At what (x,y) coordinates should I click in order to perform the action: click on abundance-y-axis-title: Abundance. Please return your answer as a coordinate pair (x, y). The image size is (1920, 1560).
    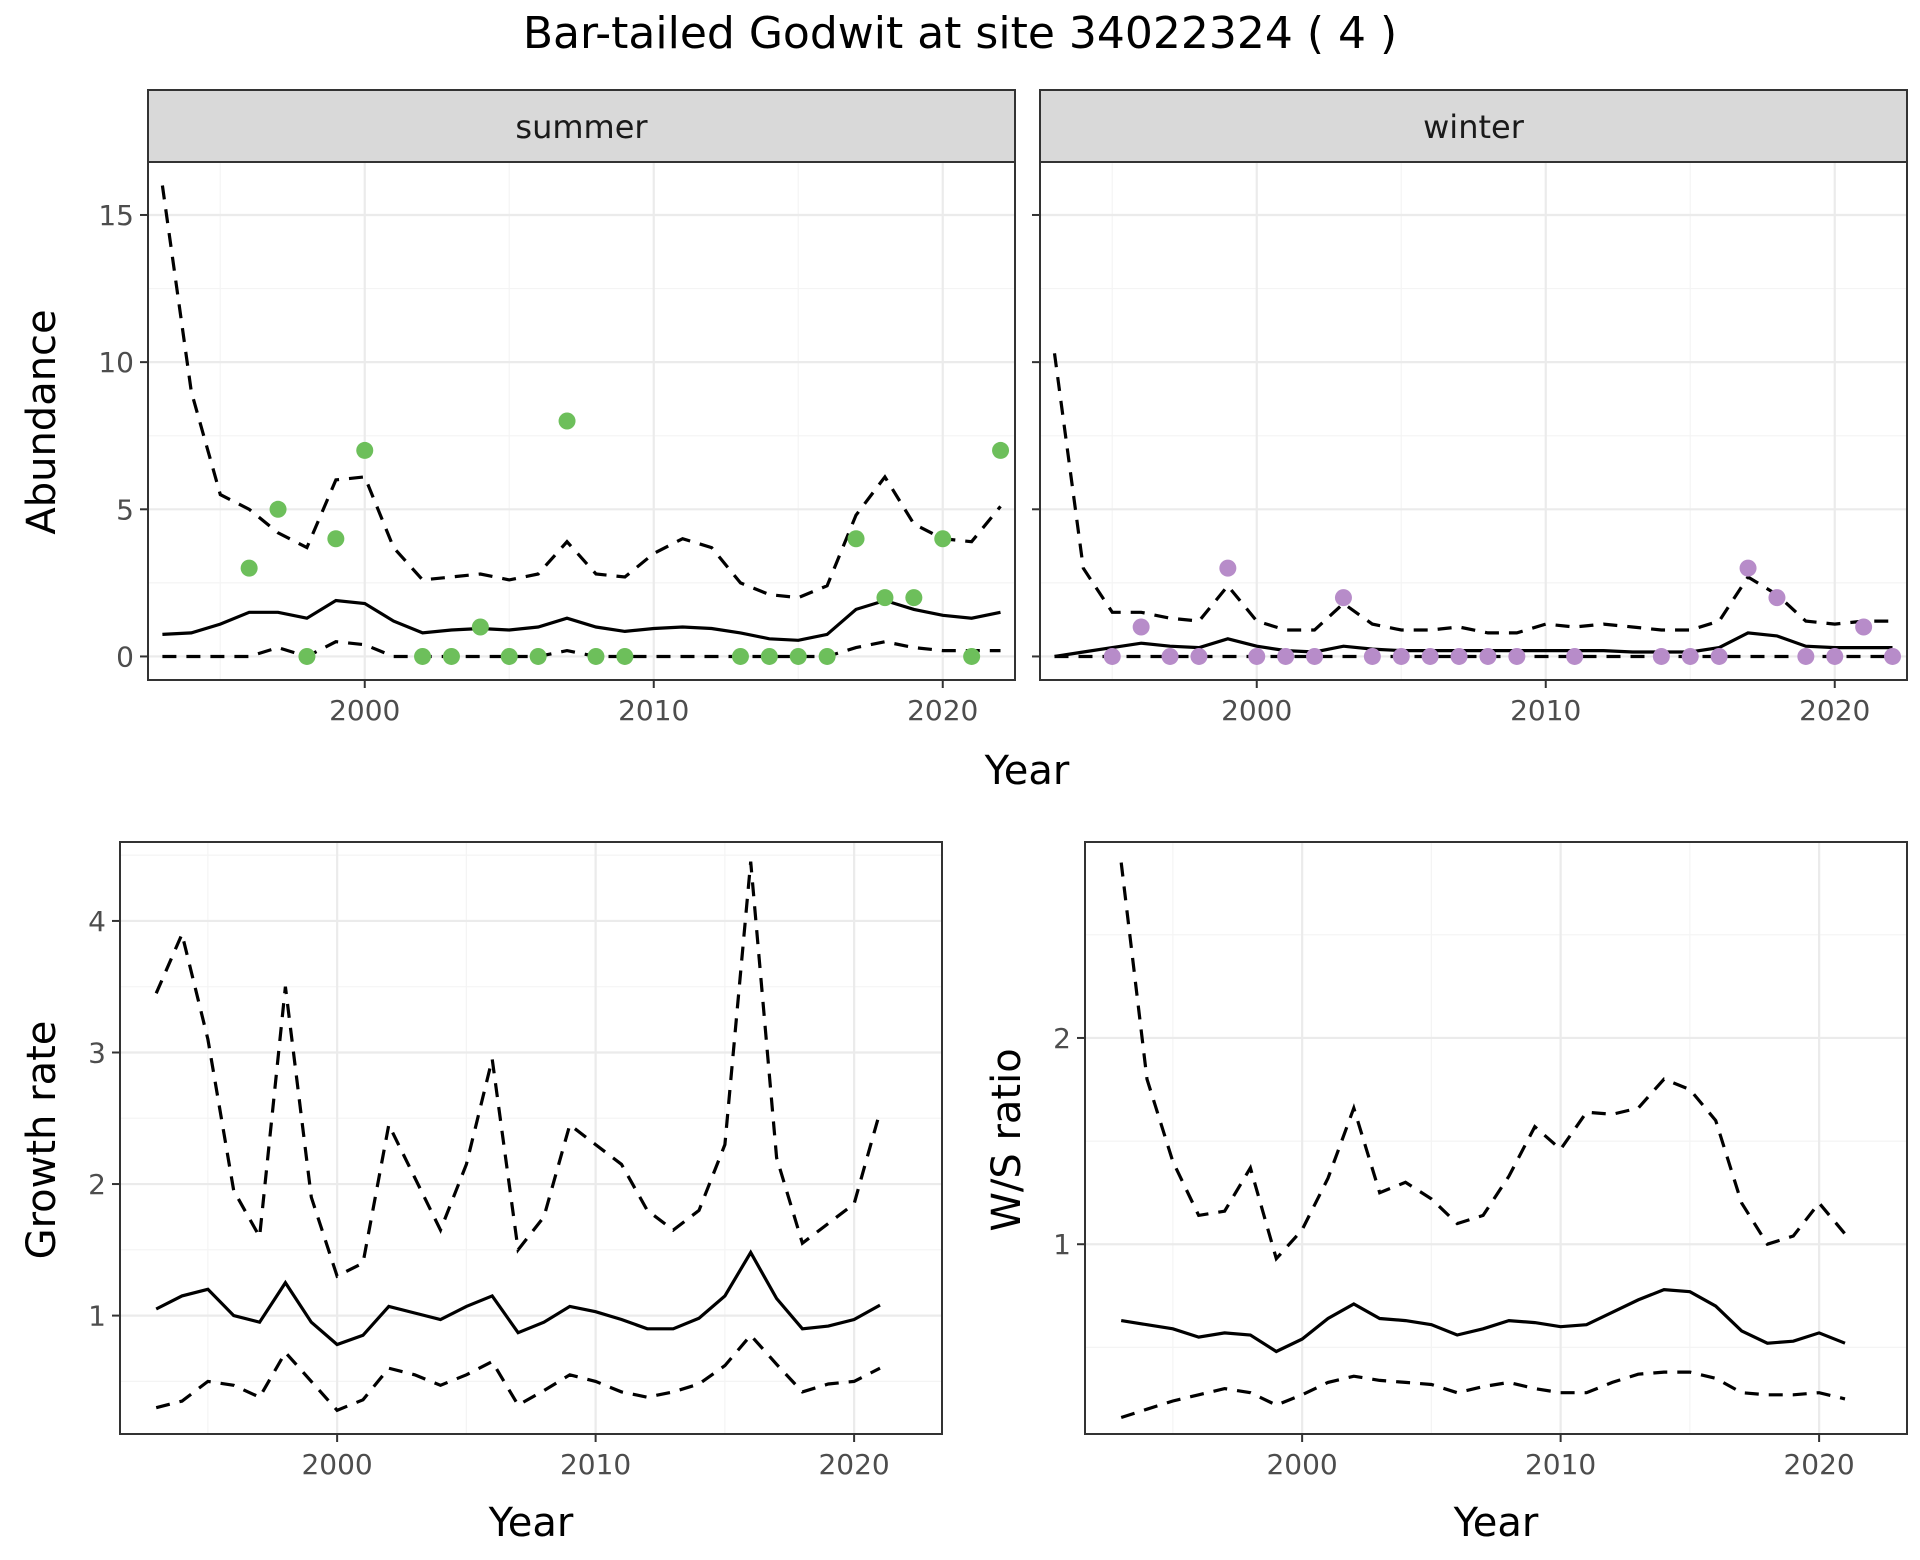
    Looking at the image, I should click on (42, 421).